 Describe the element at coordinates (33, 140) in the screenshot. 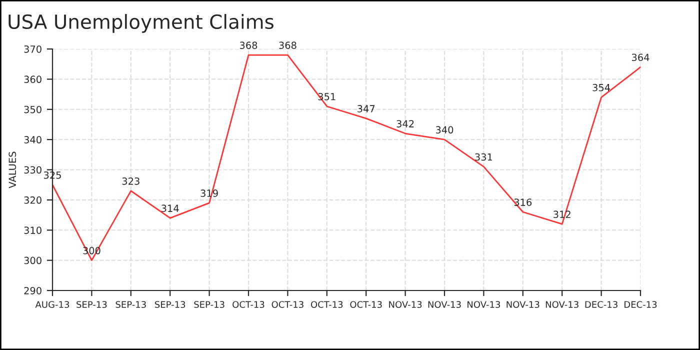

I see `y-tick-label: 340` at that location.